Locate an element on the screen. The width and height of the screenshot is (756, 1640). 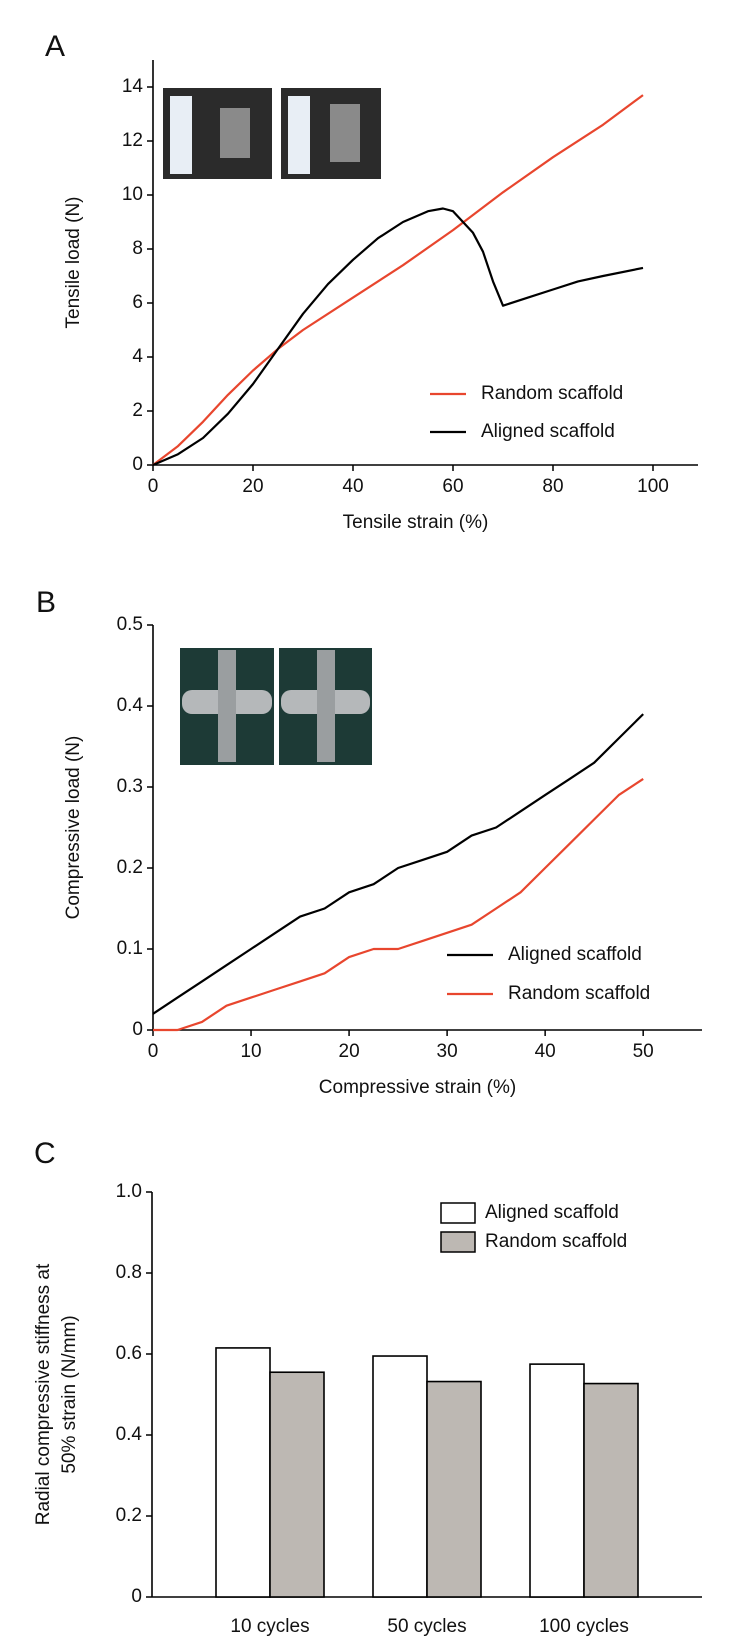
x-axis-label: Tensile strain (%) is located at coordinates (416, 522).